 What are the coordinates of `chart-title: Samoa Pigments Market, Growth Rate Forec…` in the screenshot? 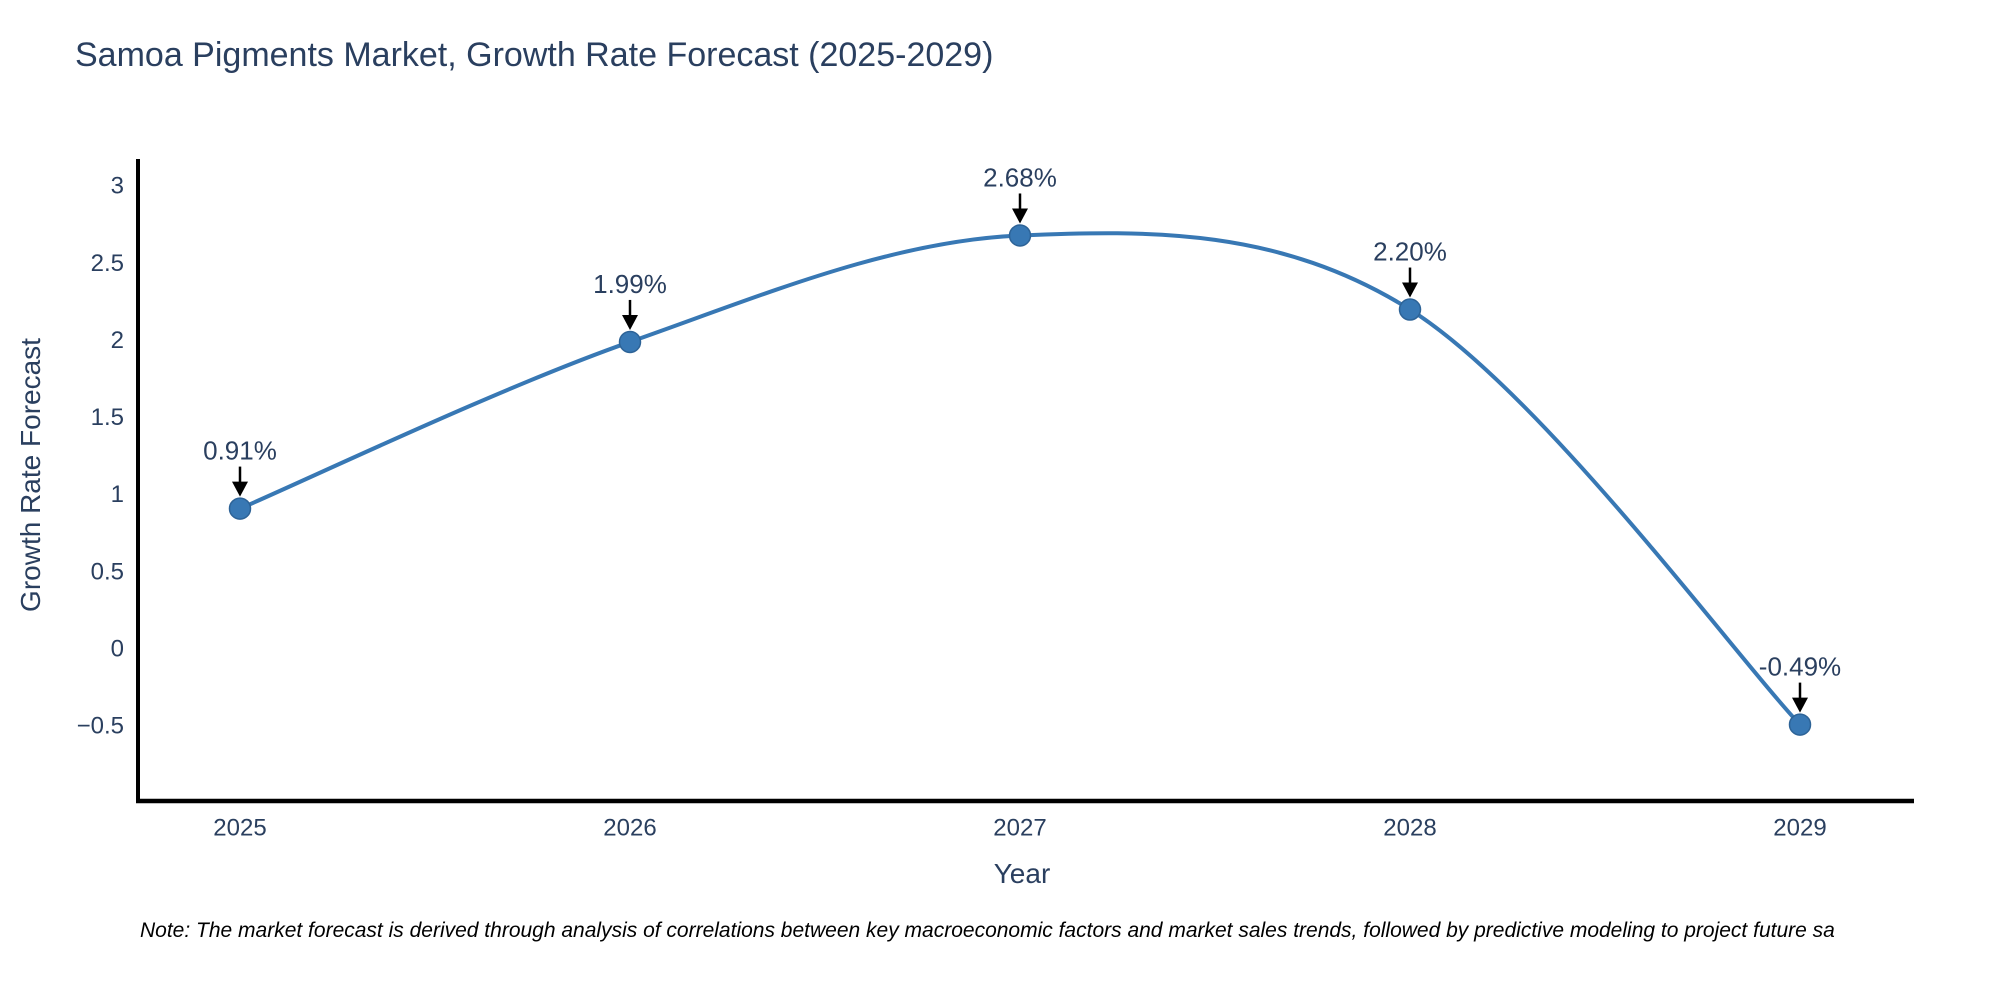 It's located at (534, 55).